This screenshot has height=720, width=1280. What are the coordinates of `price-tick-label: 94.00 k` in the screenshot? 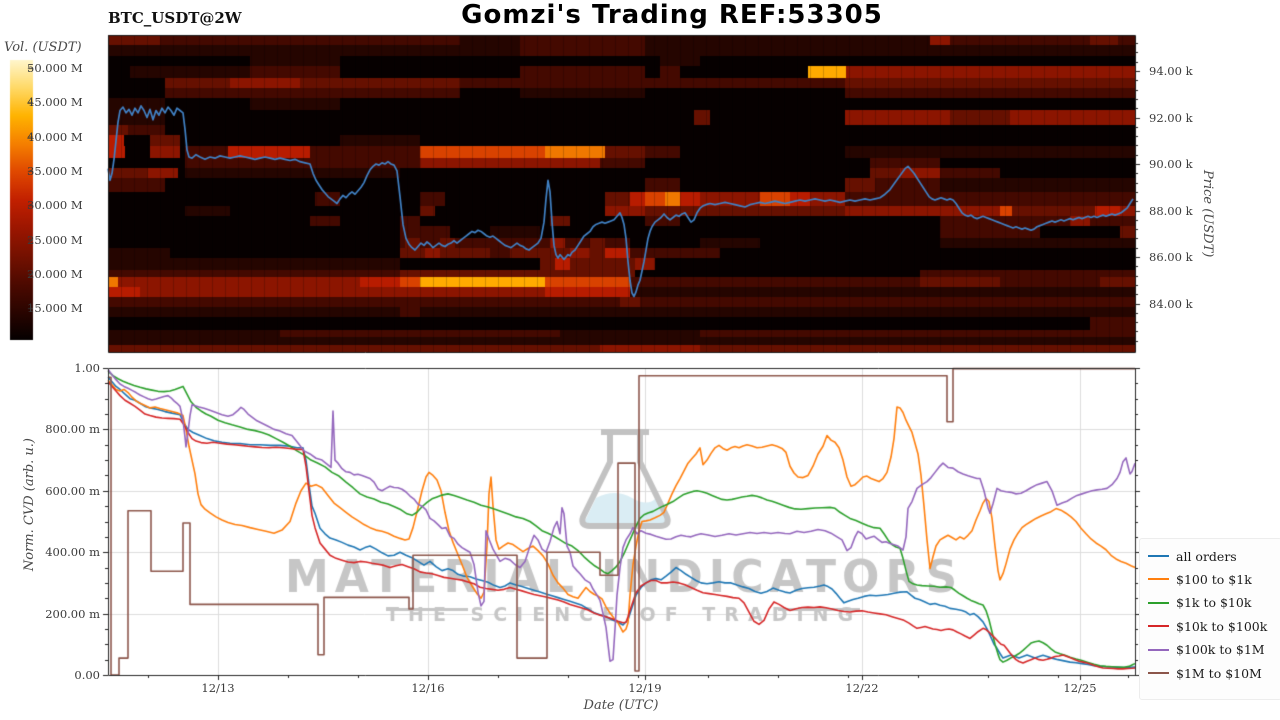 It's located at (1171, 71).